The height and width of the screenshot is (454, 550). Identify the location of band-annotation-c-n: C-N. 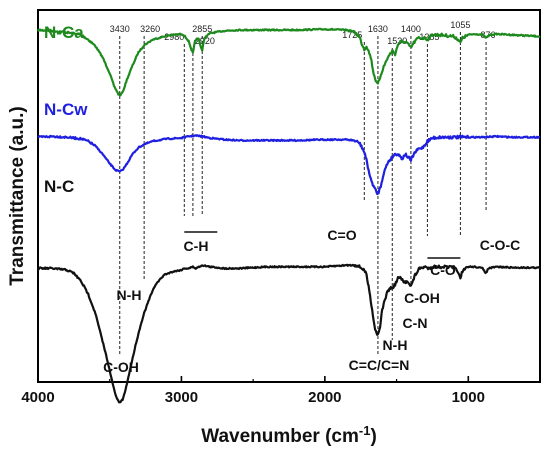
(415, 323).